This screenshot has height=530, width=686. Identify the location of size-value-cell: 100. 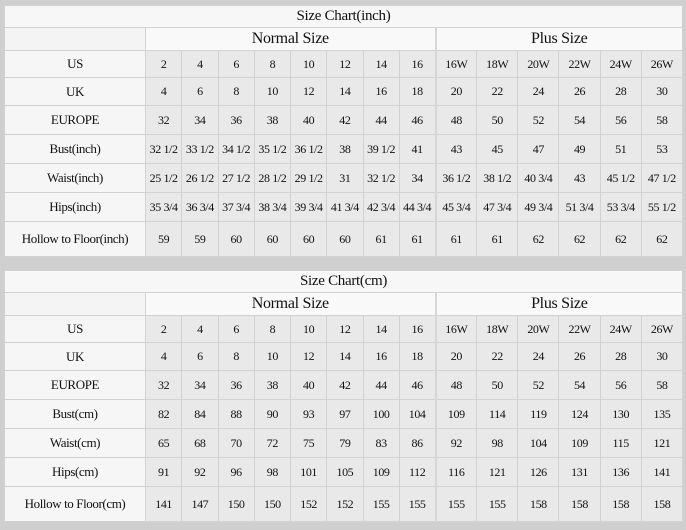
(381, 414).